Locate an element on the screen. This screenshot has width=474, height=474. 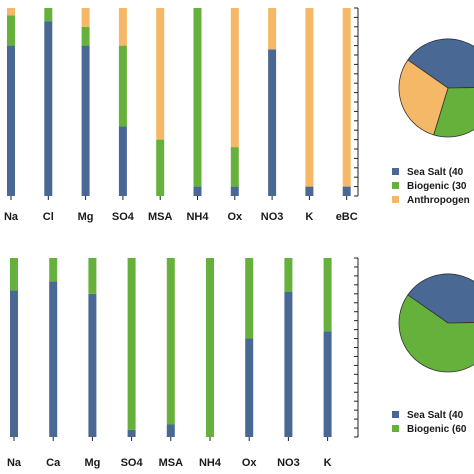
x-tick-label: Cl is located at coordinates (48, 217).